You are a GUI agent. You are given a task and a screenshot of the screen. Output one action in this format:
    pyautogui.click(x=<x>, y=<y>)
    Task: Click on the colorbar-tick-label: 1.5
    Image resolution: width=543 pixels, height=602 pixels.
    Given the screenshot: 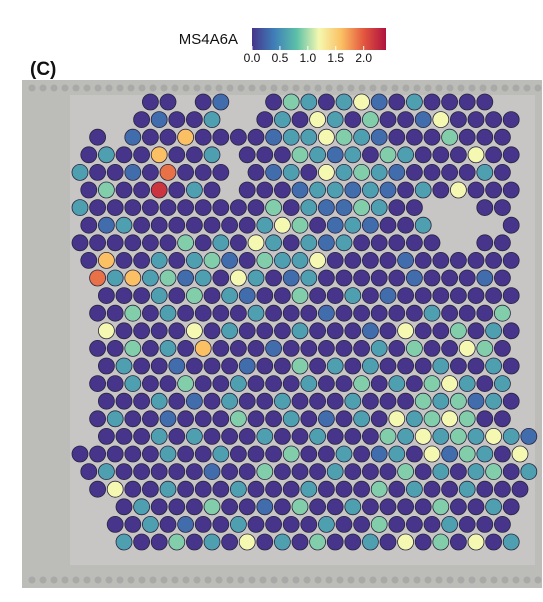 What is the action you would take?
    pyautogui.click(x=335, y=58)
    